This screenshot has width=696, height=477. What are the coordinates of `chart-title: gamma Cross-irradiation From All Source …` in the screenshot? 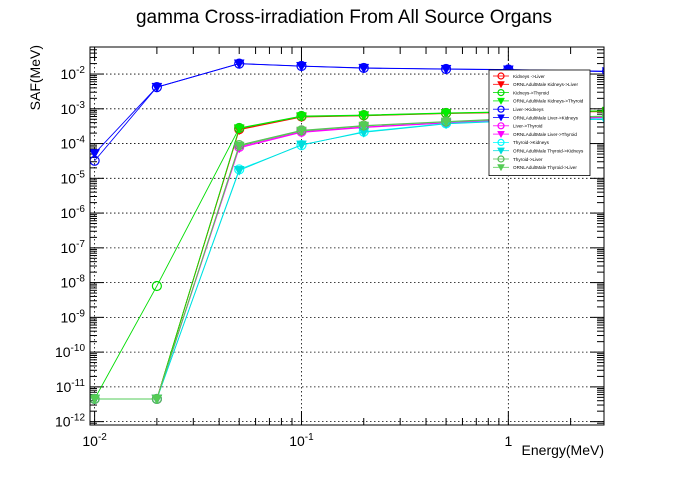 It's located at (344, 17).